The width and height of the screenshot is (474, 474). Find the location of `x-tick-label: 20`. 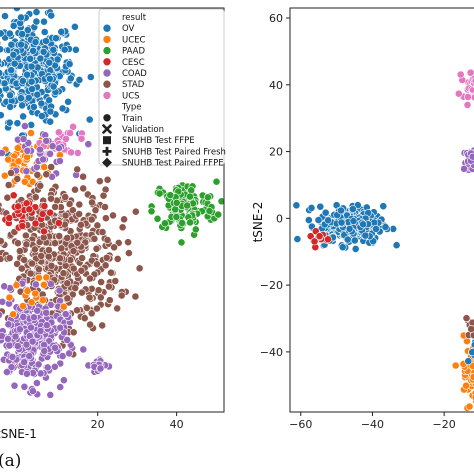

x-tick-label: 20 is located at coordinates (98, 424).